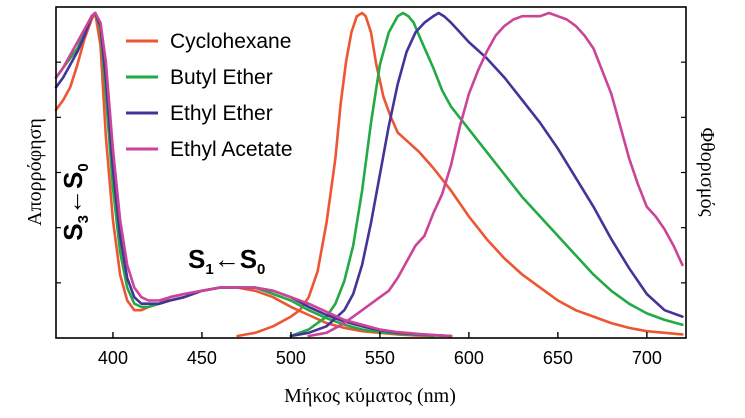 Image resolution: width=745 pixels, height=418 pixels. Describe the element at coordinates (291, 358) in the screenshot. I see `x-tick-label: 500` at that location.